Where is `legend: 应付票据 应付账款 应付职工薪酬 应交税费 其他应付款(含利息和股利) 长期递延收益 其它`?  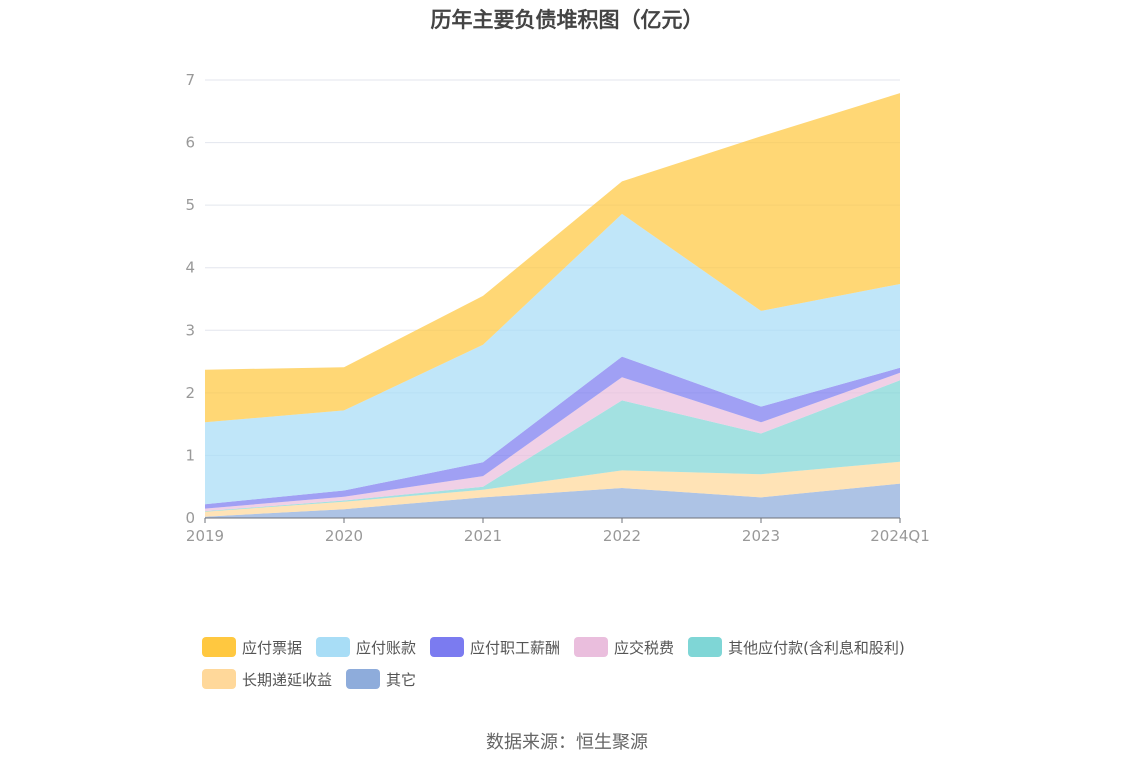 legend: 应付票据 应付账款 应付职工薪酬 应交税费 其他应付款(含利息和股利) 长期递延收益 其它 is located at coordinates (582, 663).